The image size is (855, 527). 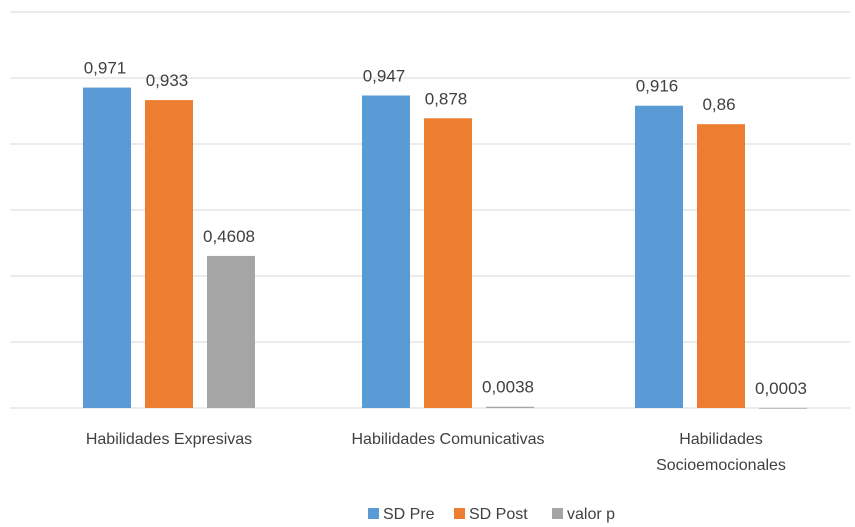 I want to click on data-label: 0,878, so click(x=446, y=98).